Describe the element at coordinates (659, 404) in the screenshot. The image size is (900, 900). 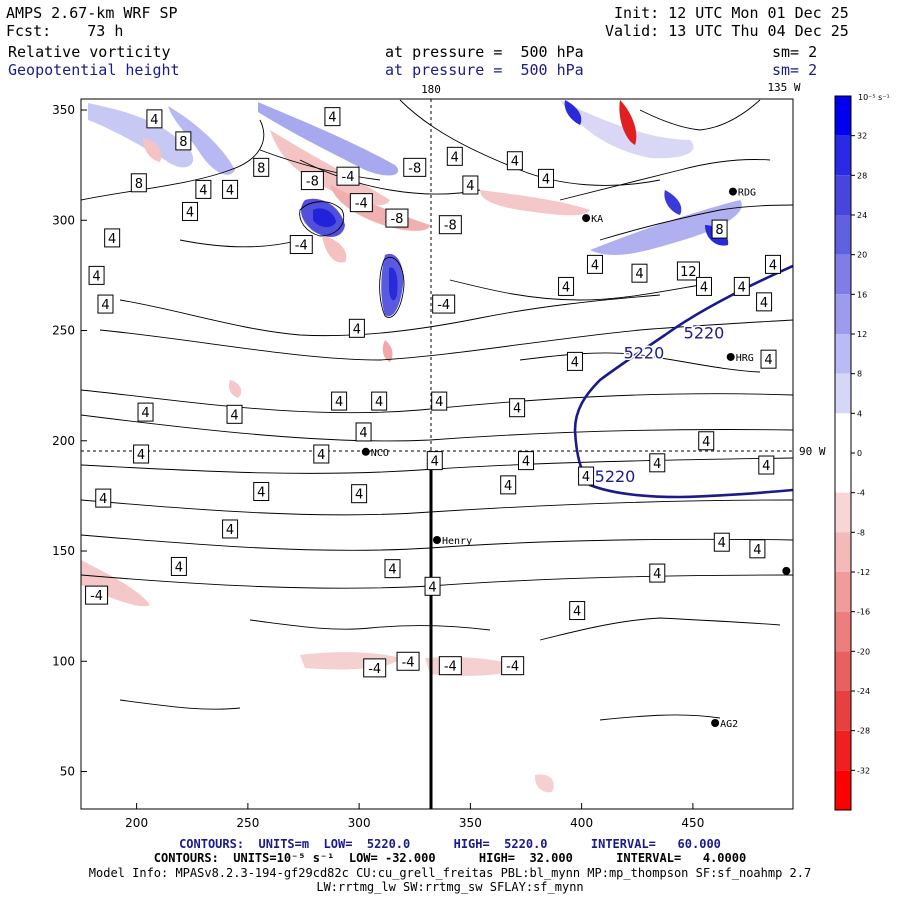
I see `height-label-layer: 5220 5220 5220` at that location.